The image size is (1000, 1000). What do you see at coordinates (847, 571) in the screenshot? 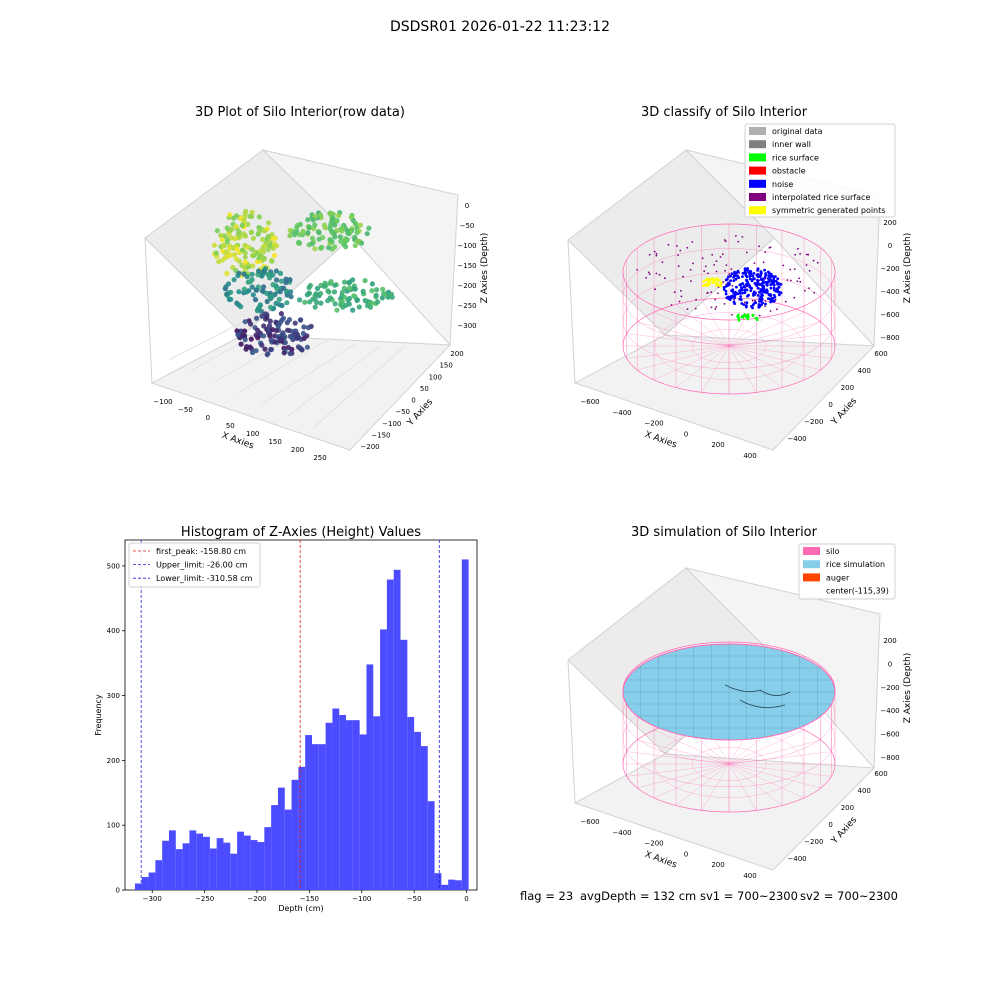
I see `simulation-legend` at bounding box center [847, 571].